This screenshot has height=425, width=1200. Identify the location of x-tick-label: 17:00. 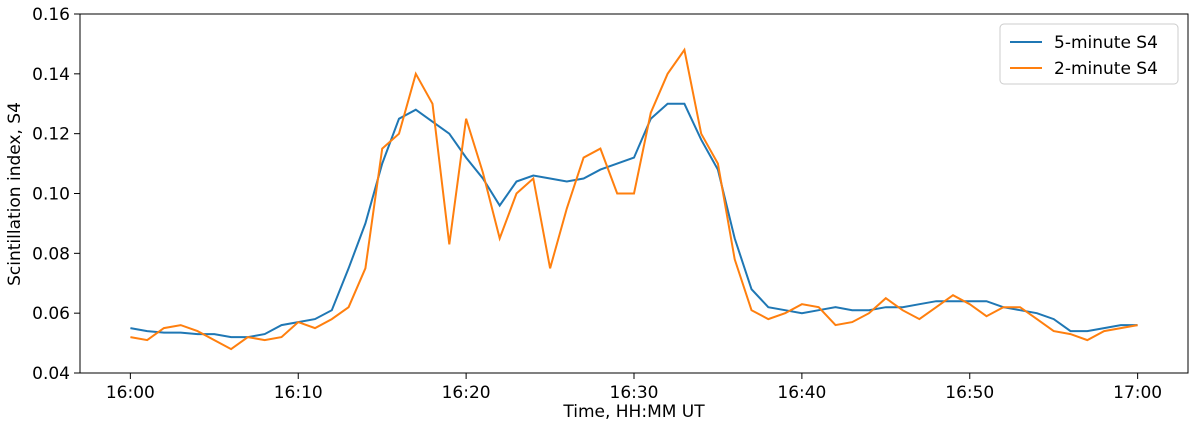
(1137, 393).